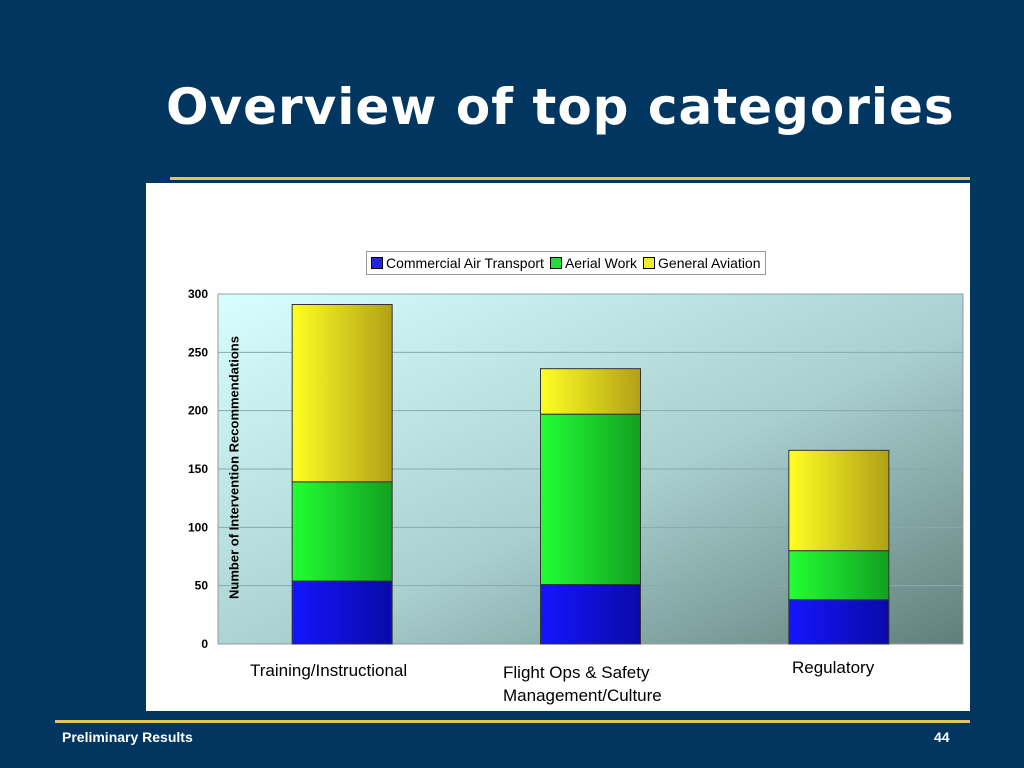 This screenshot has height=768, width=1024. I want to click on y-axis-label: Number of Intervention Recommendations, so click(234, 467).